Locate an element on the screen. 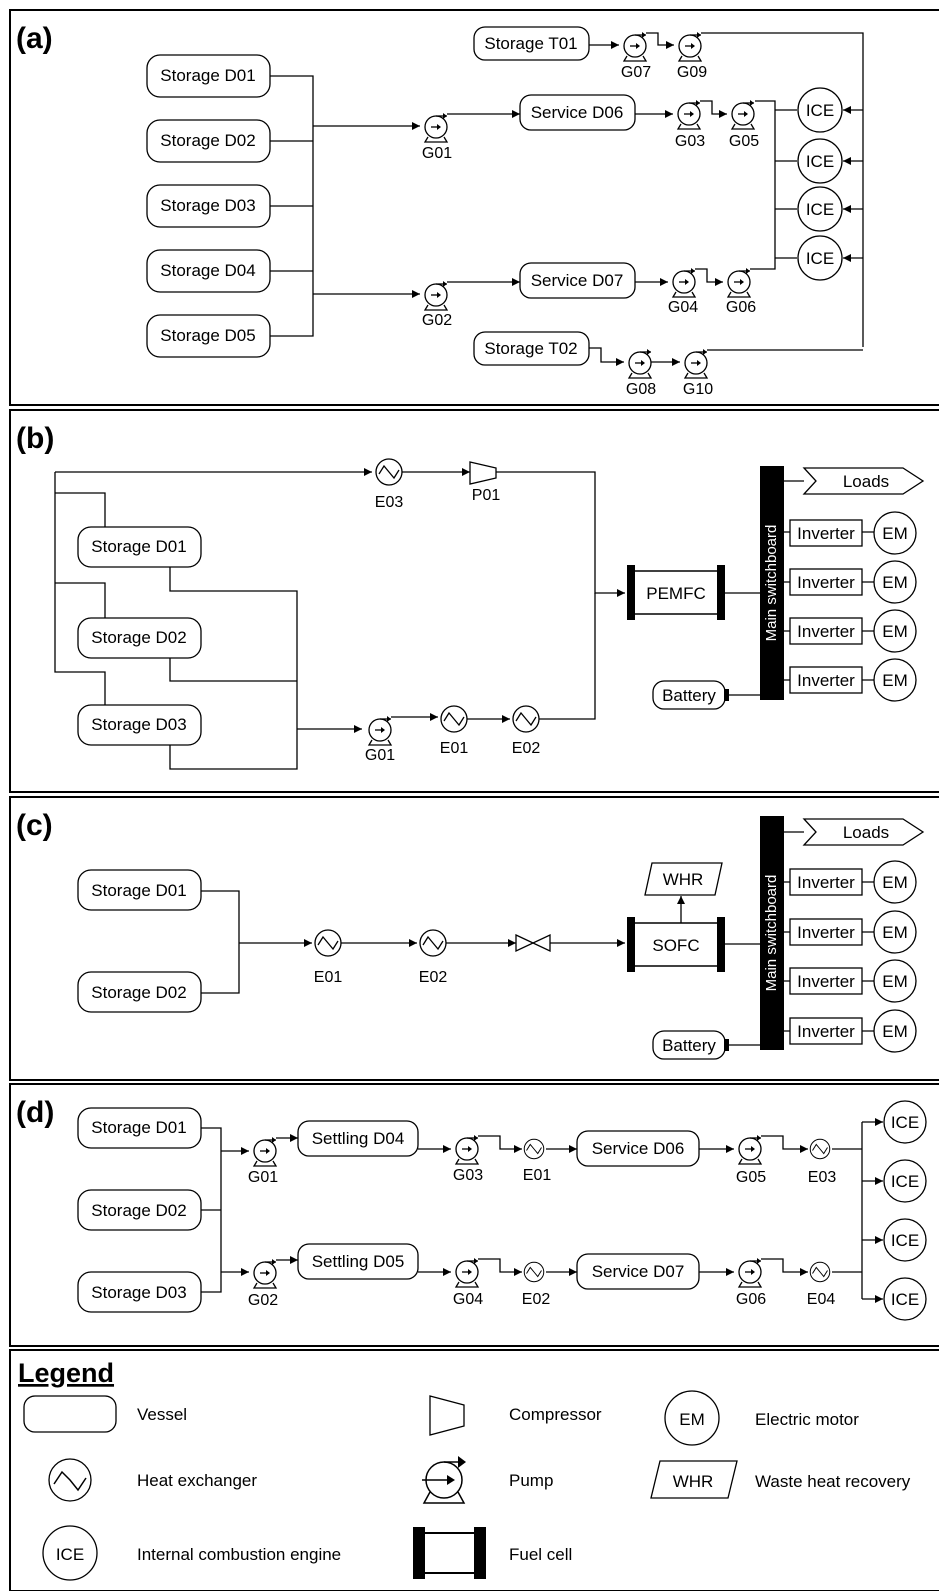 Image resolution: width=939 pixels, height=1591 pixels. vessel-storage-d01: Storage D01 is located at coordinates (139, 1128).